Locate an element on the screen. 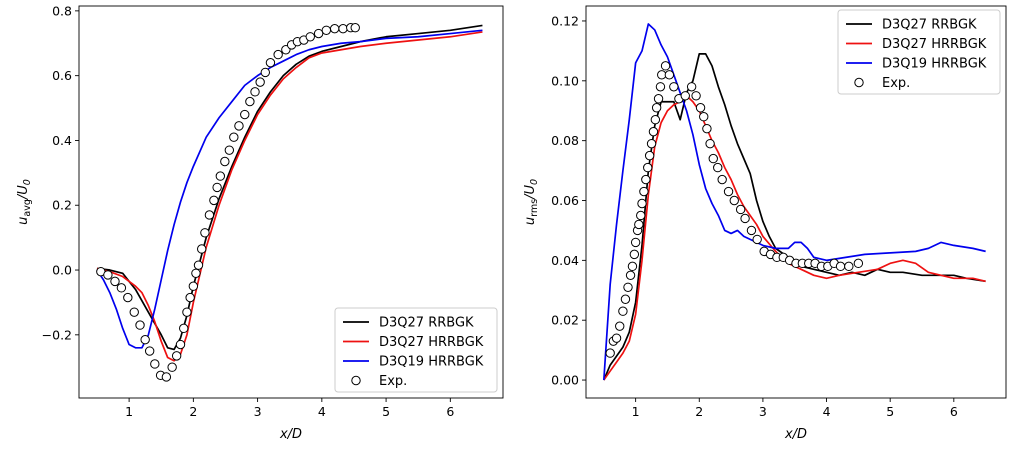 The image size is (1017, 451). x-tick-label: 4 is located at coordinates (827, 411).